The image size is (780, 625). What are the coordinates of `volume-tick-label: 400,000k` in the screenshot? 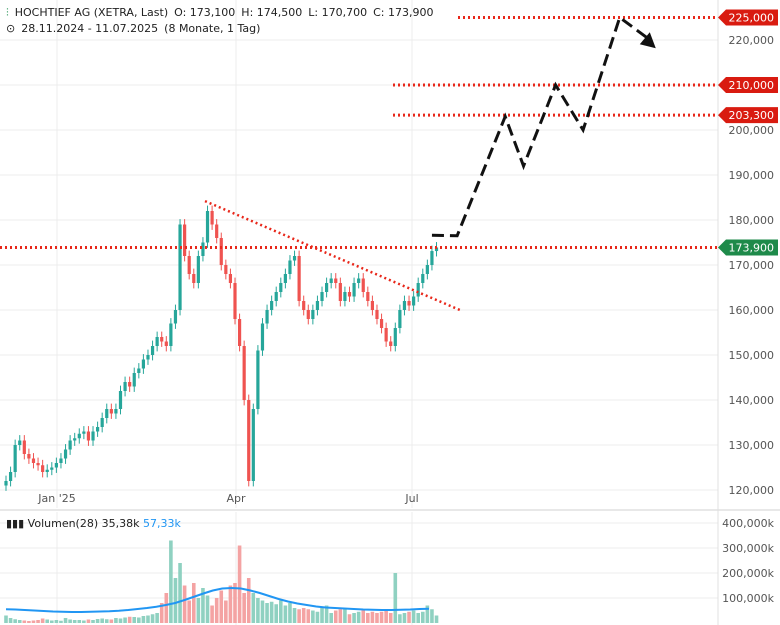 It's located at (748, 523).